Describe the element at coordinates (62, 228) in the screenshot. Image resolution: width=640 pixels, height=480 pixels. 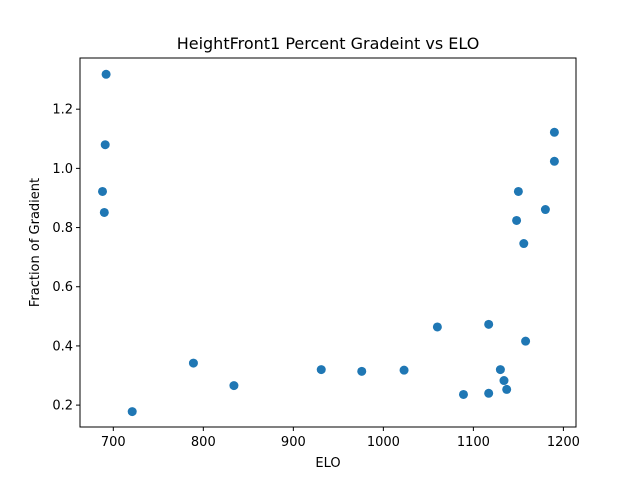
I see `y-tick-label: 0.8` at that location.